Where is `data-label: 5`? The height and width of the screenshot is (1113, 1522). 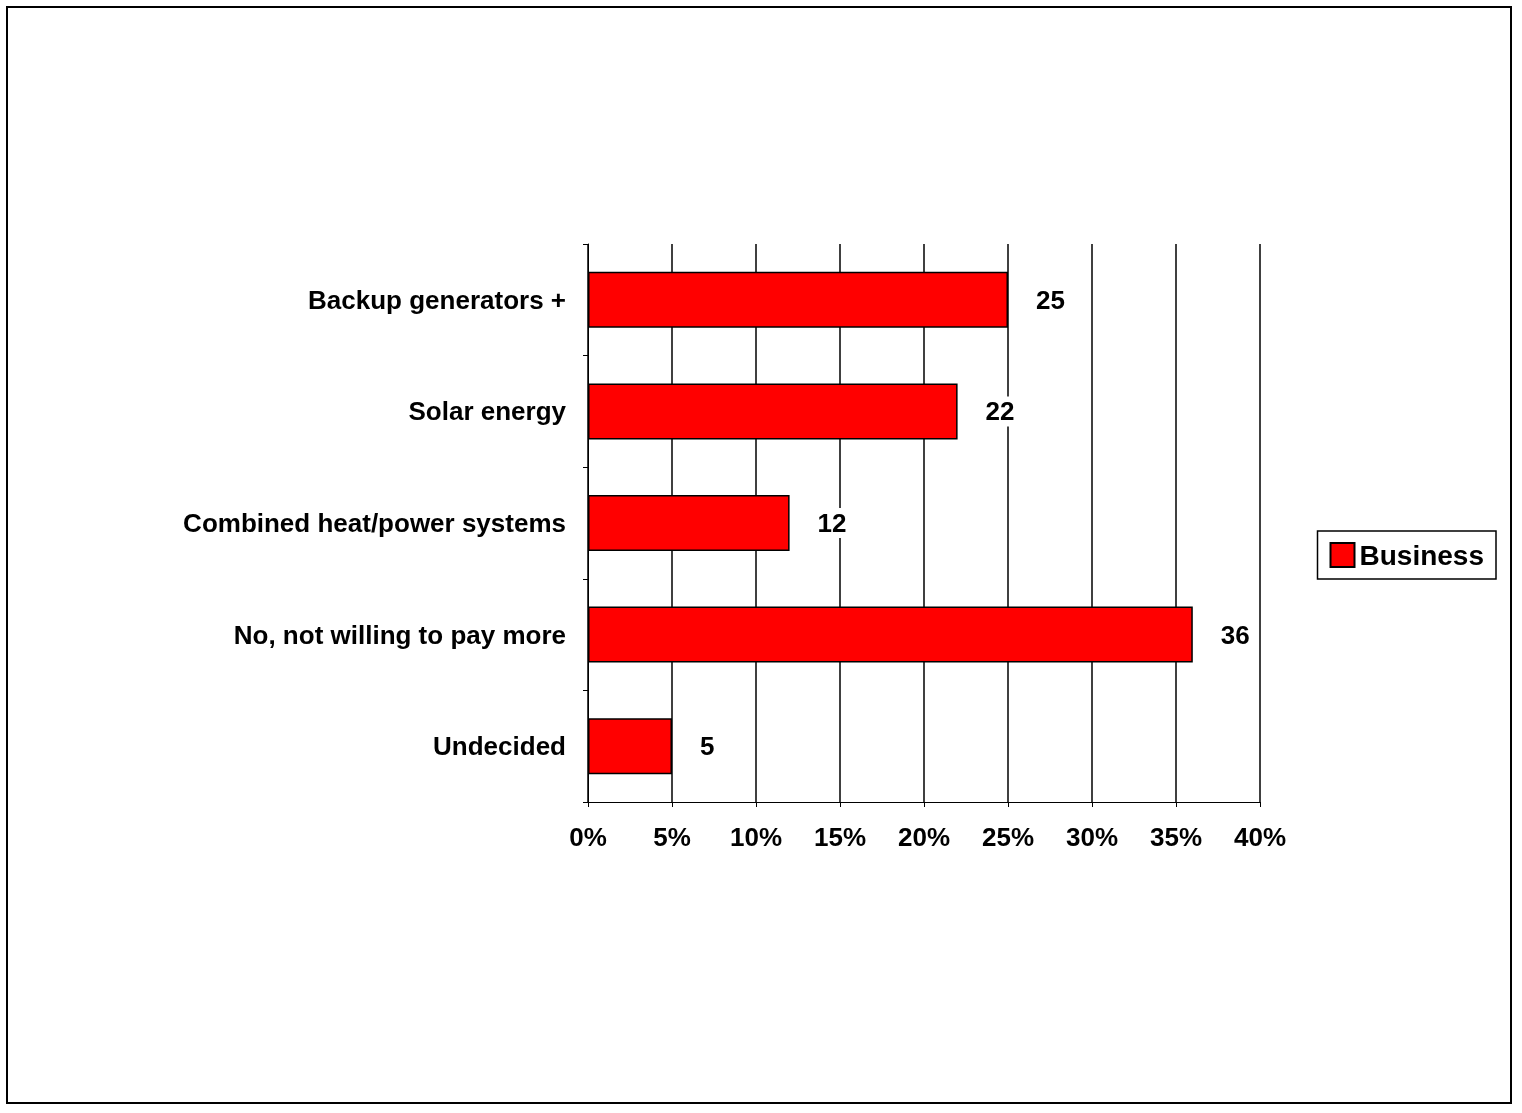 data-label: 5 is located at coordinates (707, 746).